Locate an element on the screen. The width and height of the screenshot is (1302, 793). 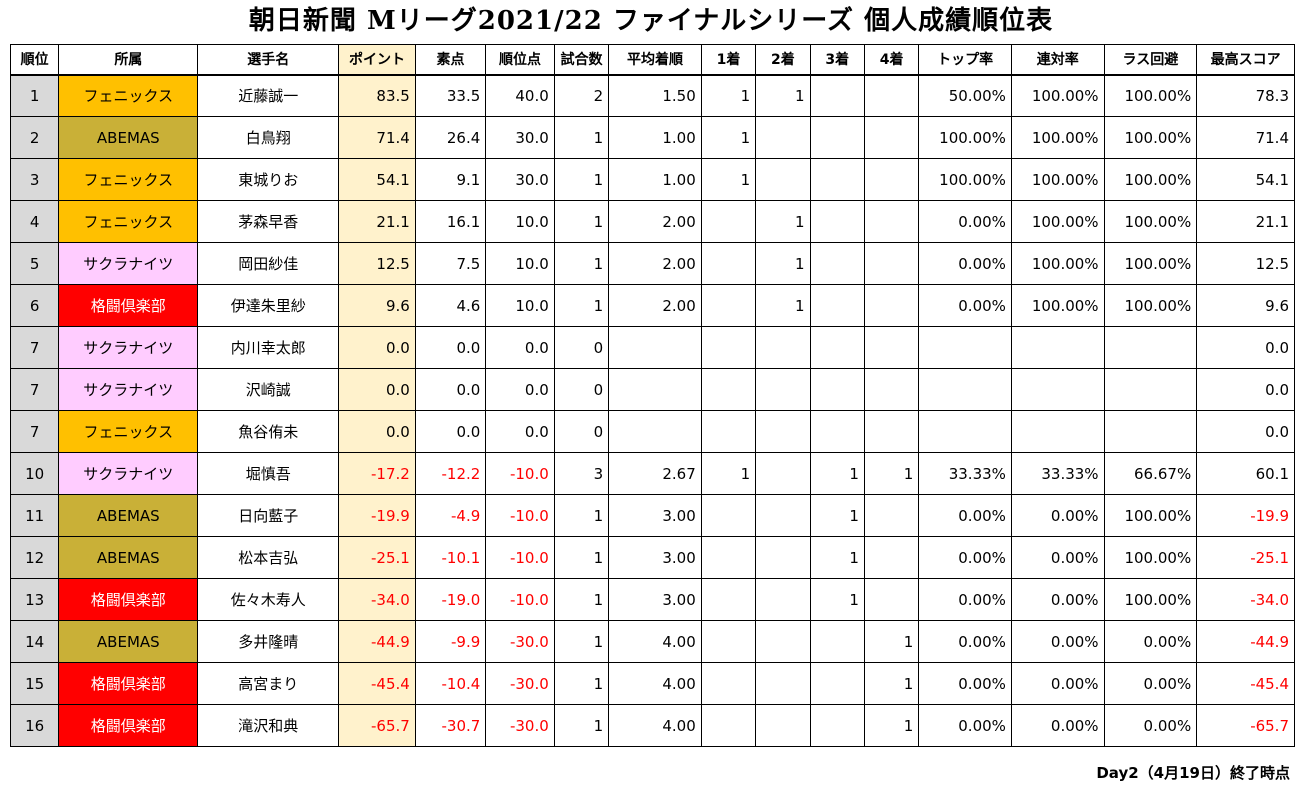
top-rate-cell: 33.33% is located at coordinates (965, 473).